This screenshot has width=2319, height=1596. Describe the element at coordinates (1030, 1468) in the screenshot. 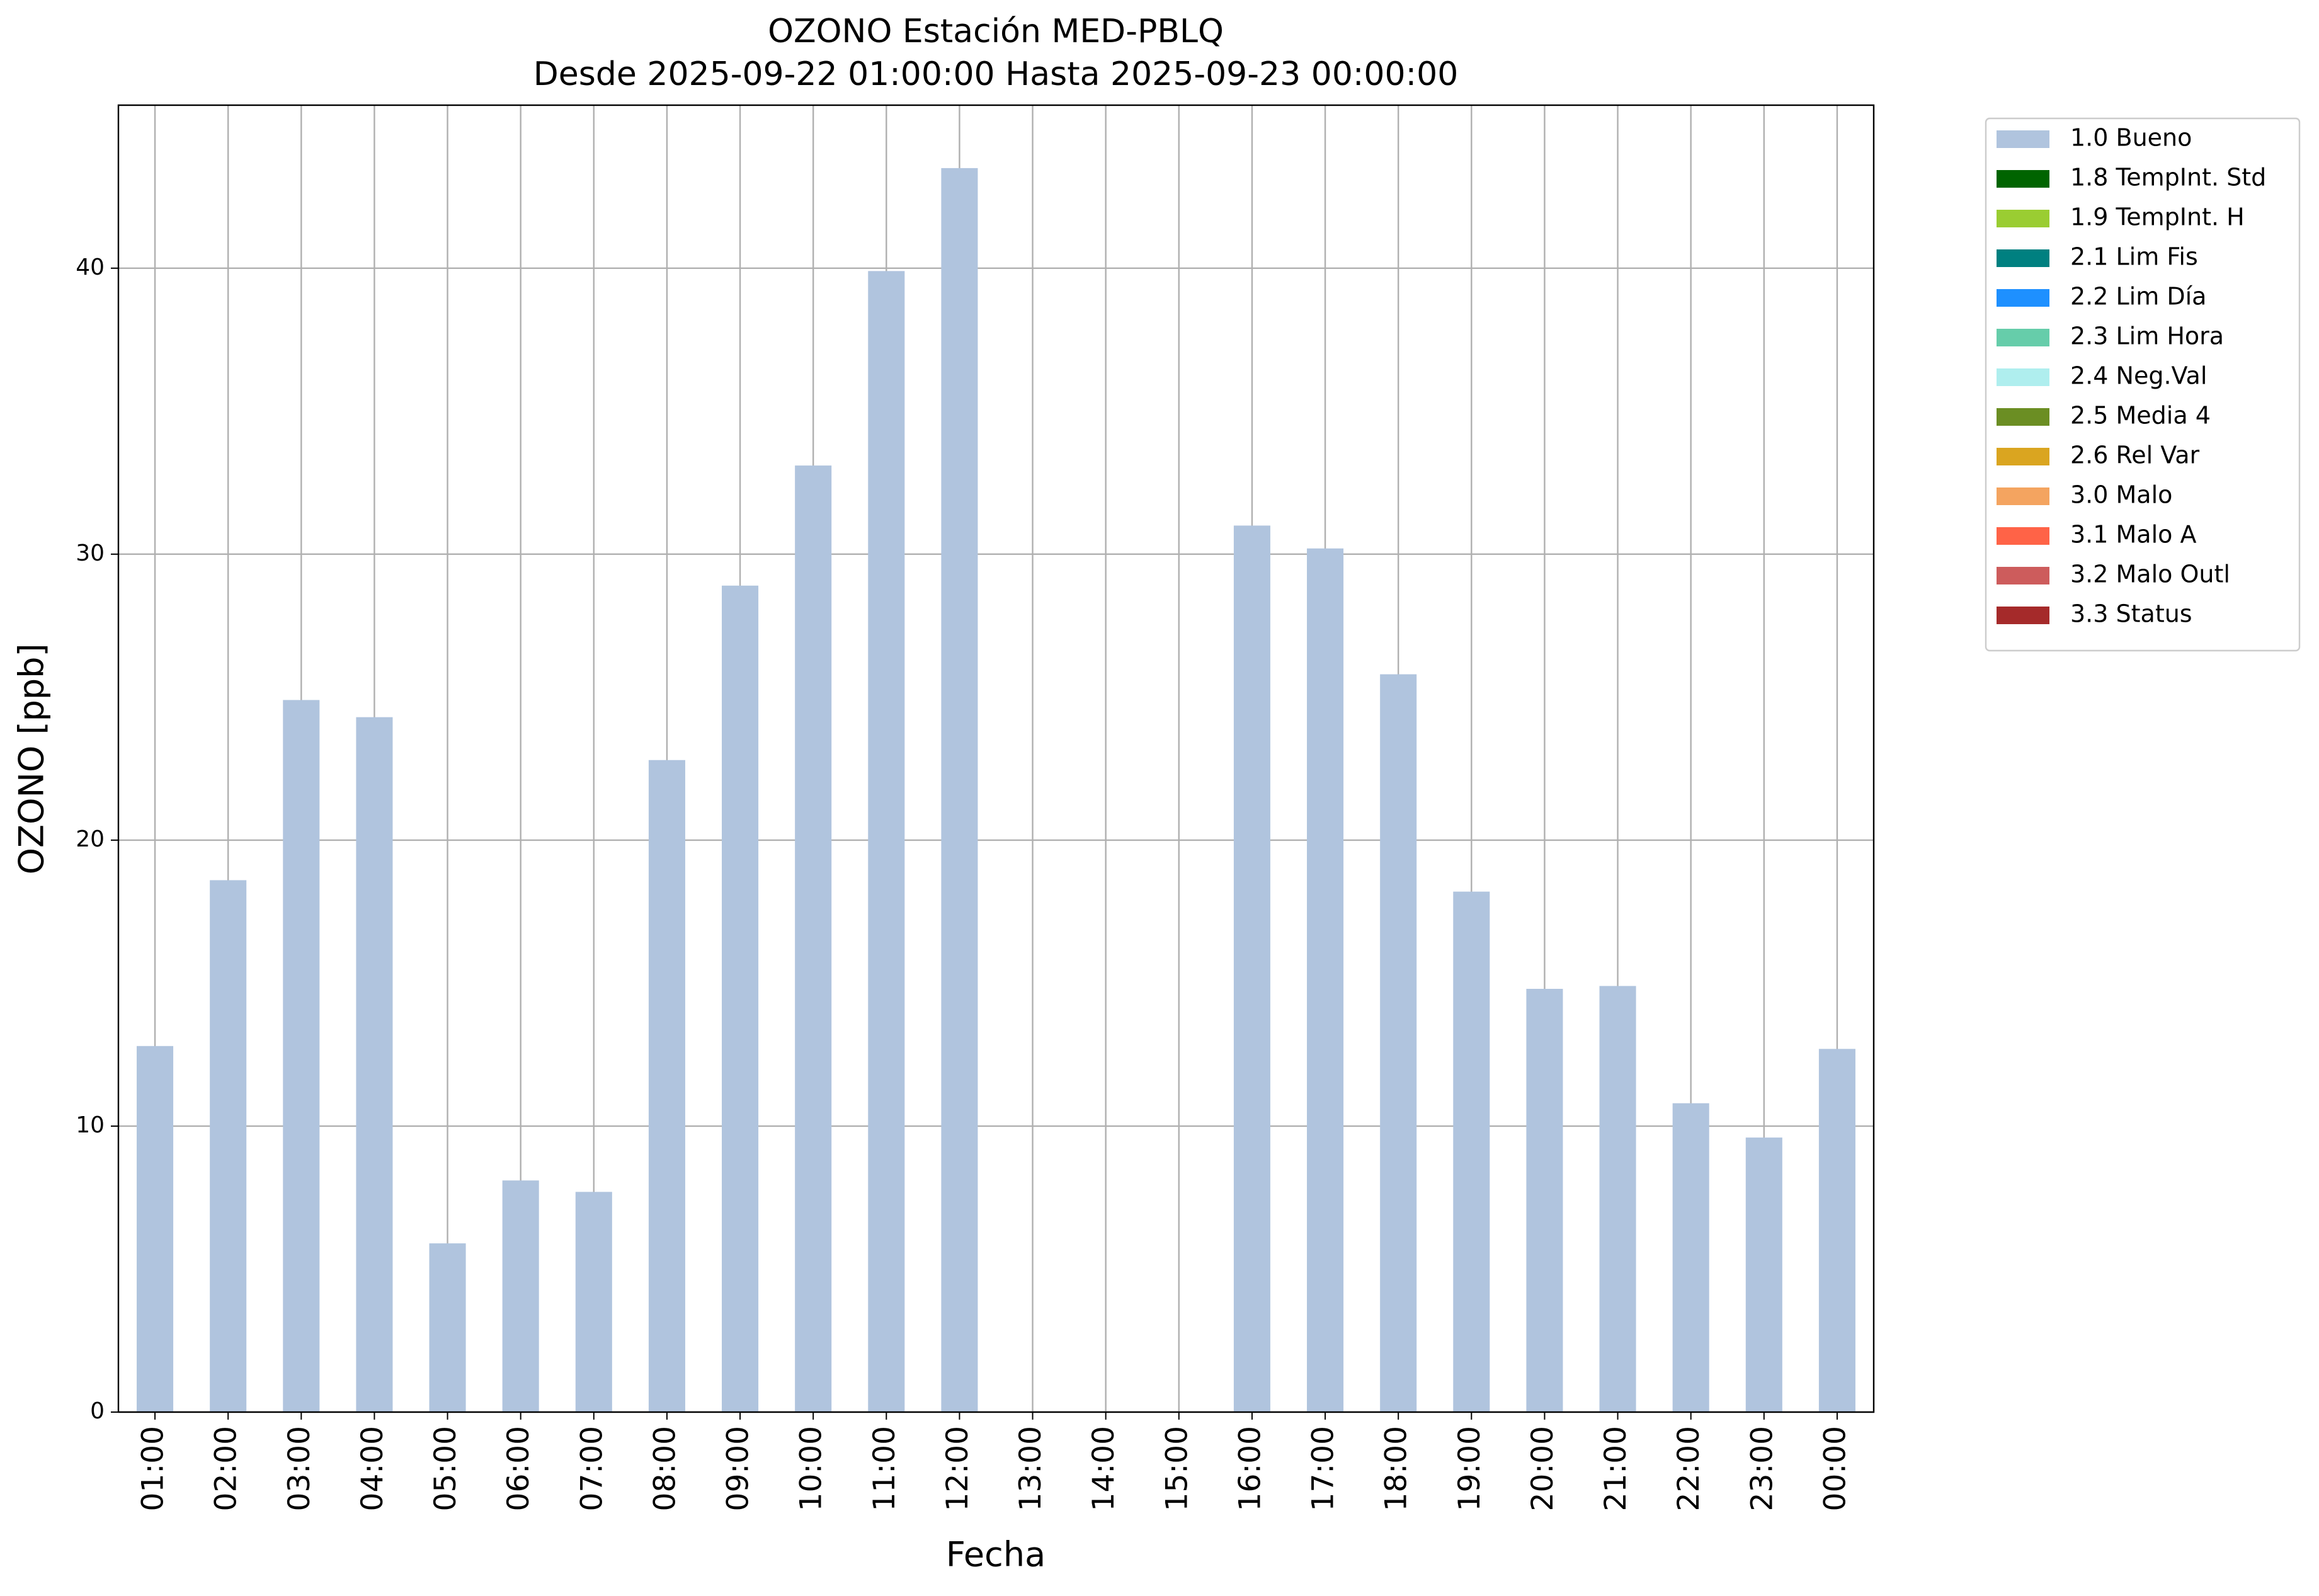

I see `x-tick-label: 13:00` at that location.